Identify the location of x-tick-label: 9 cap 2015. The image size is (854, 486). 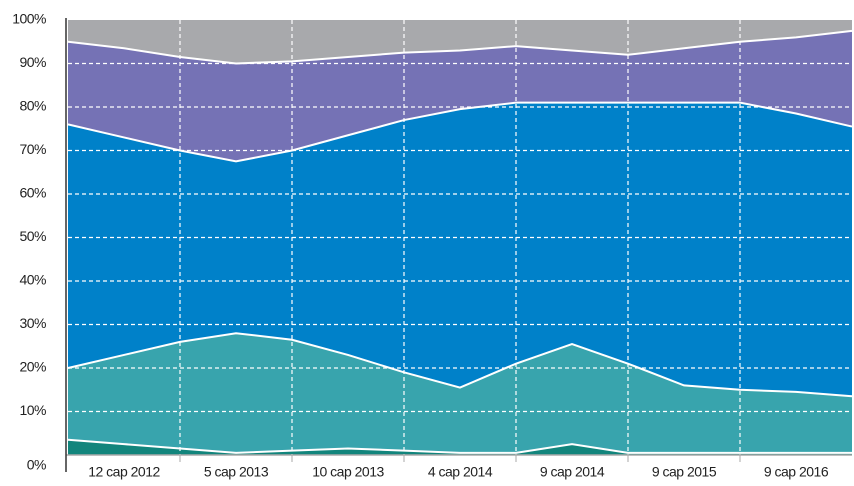
(684, 472).